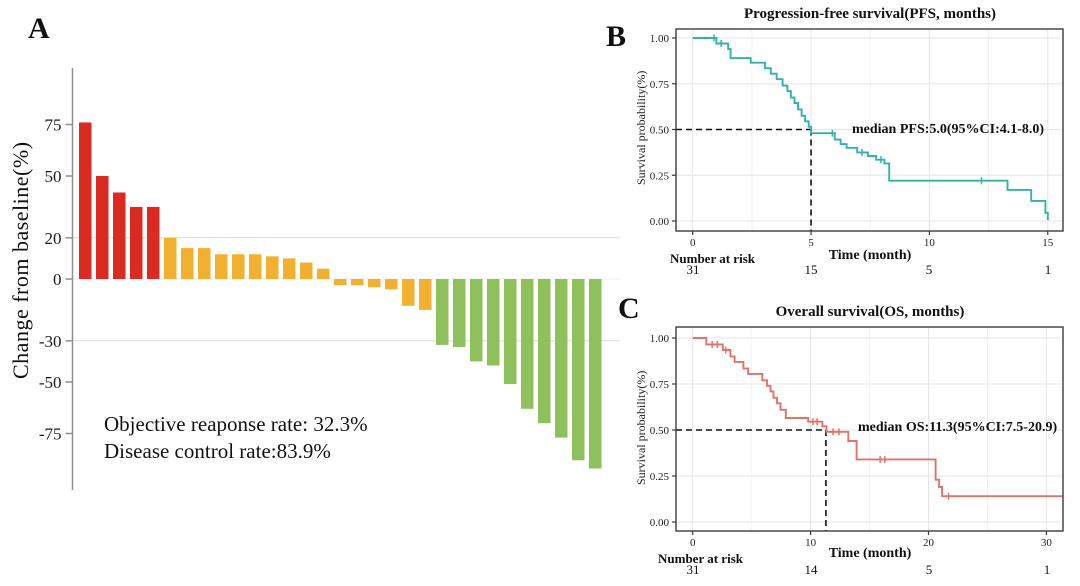 This screenshot has width=1080, height=586. I want to click on waterfall-y-tick-label: -30, so click(50, 341).